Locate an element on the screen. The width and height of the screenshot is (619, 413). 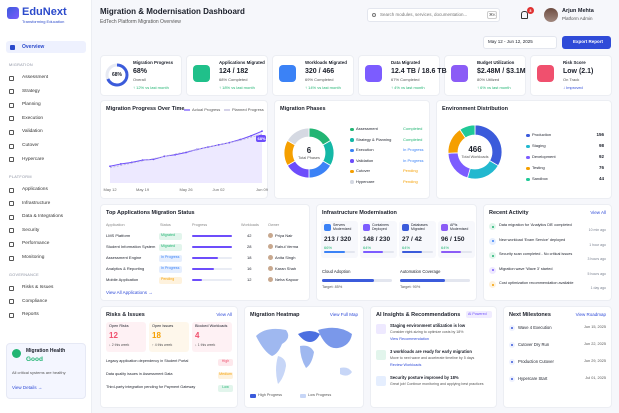
health-icon is located at coordinates (16, 353).